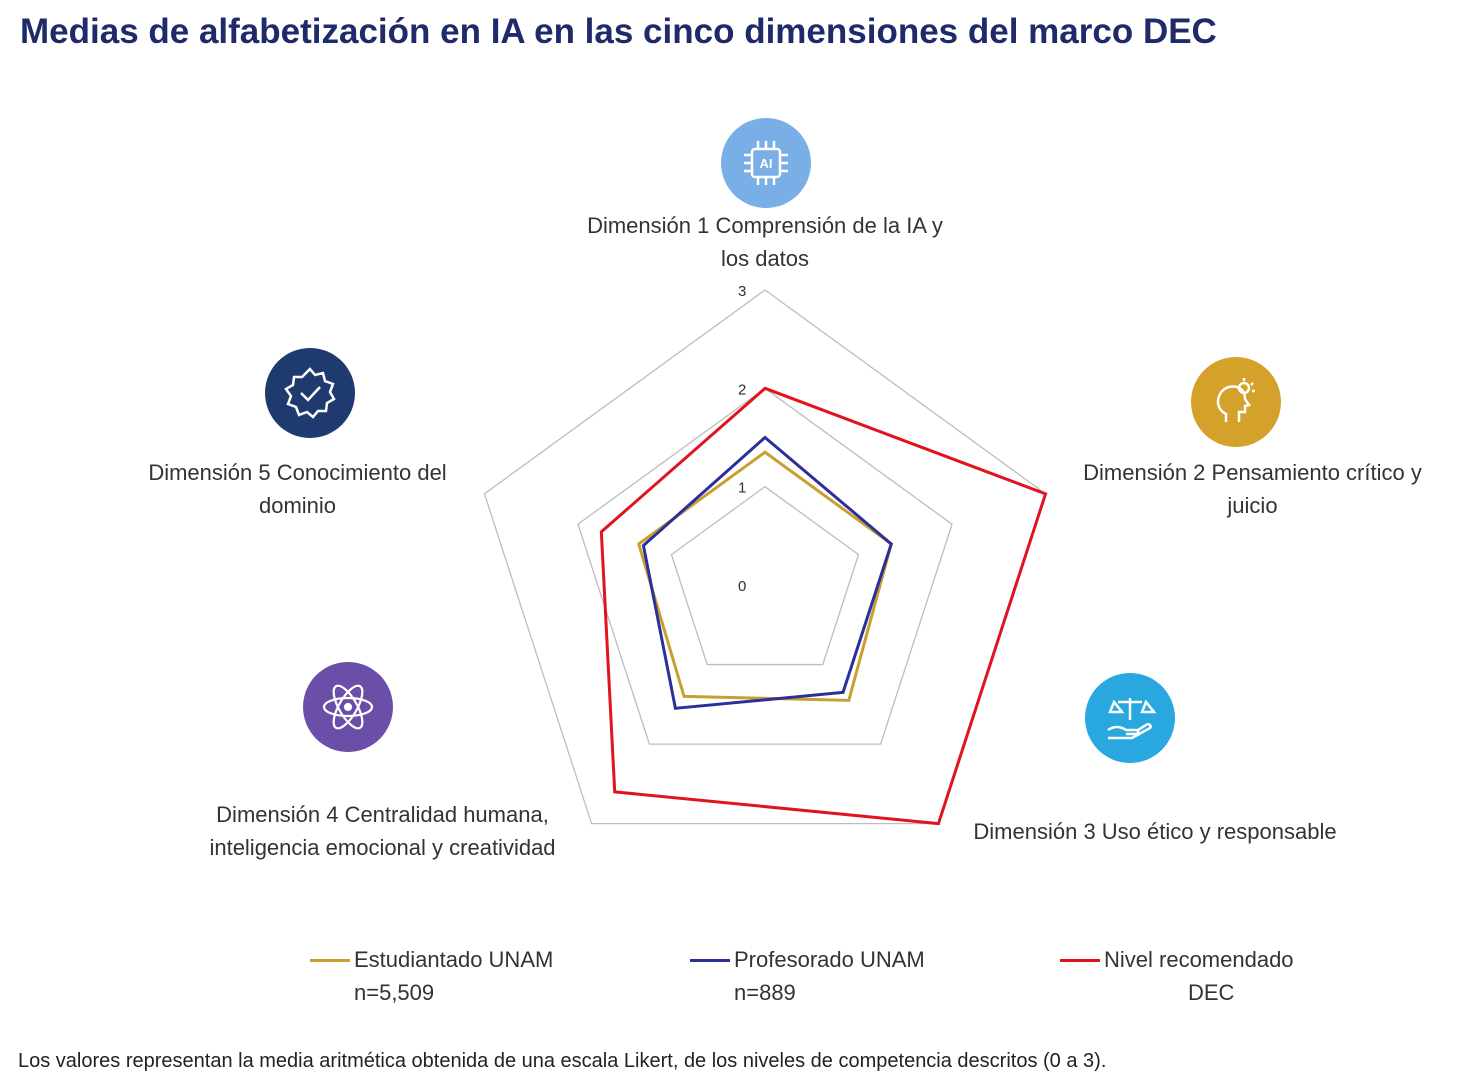  Describe the element at coordinates (348, 707) in the screenshot. I see `atom-icon` at that location.